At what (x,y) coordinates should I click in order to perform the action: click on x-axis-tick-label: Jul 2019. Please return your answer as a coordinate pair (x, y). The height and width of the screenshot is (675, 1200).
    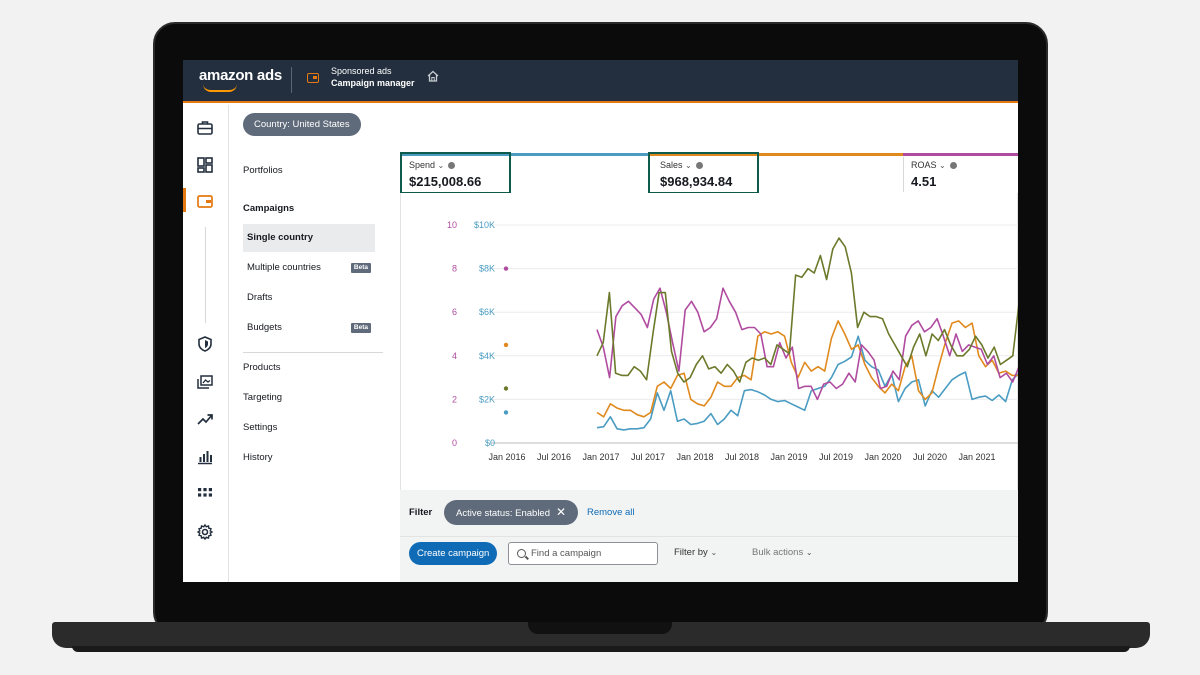
    Looking at the image, I should click on (836, 457).